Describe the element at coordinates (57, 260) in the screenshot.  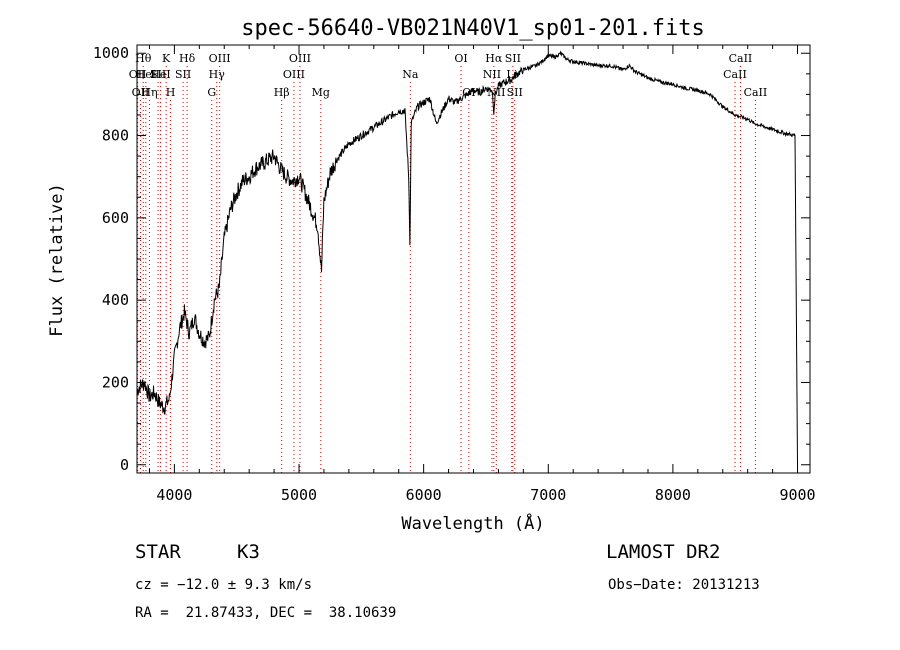
I see `y-axis-label: Flux (relative)` at that location.